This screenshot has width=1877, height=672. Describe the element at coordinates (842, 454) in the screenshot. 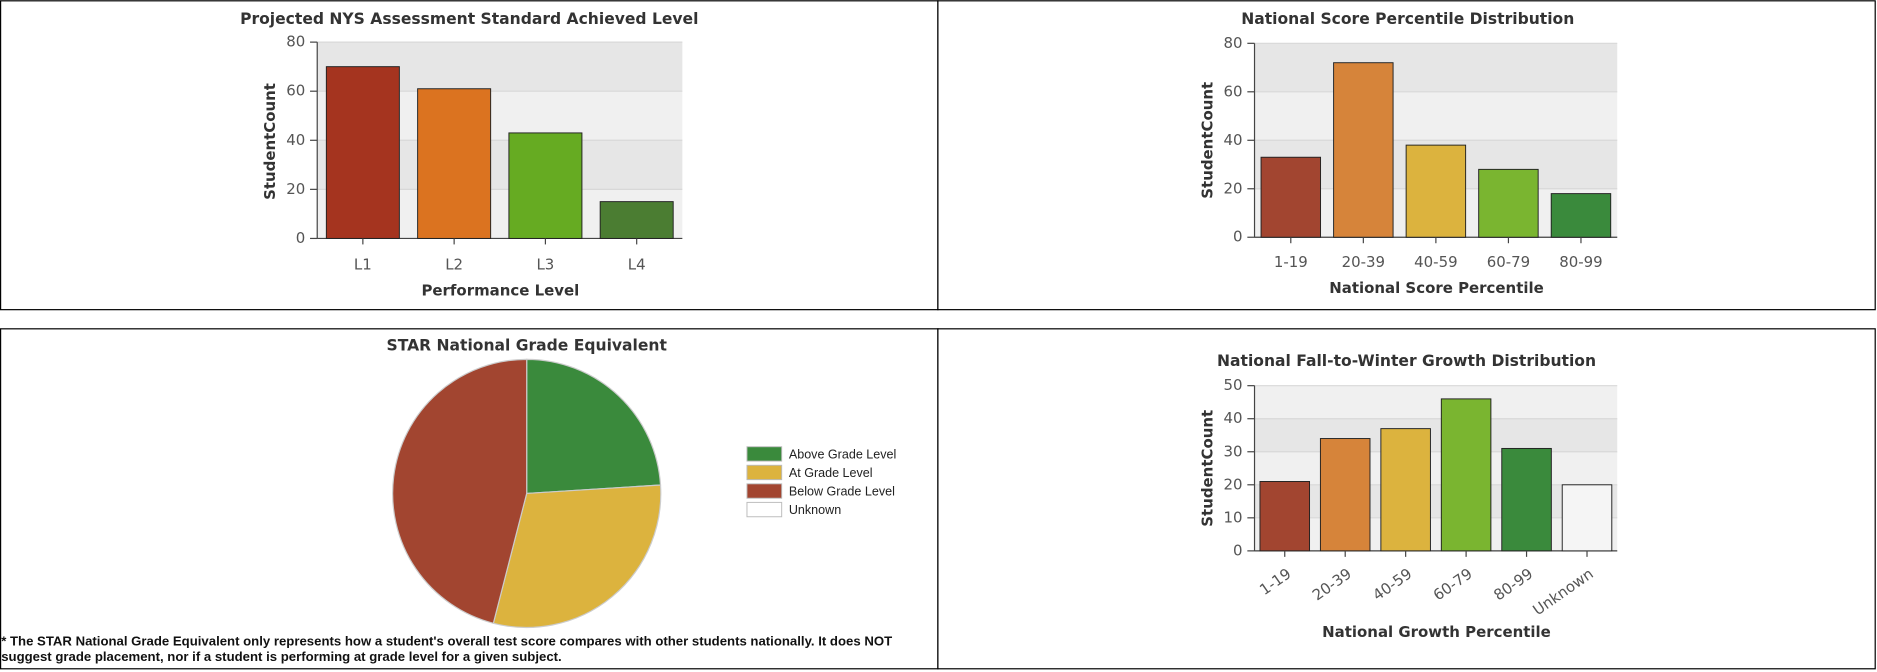

I see `legend-label: Above Grade Level` at that location.